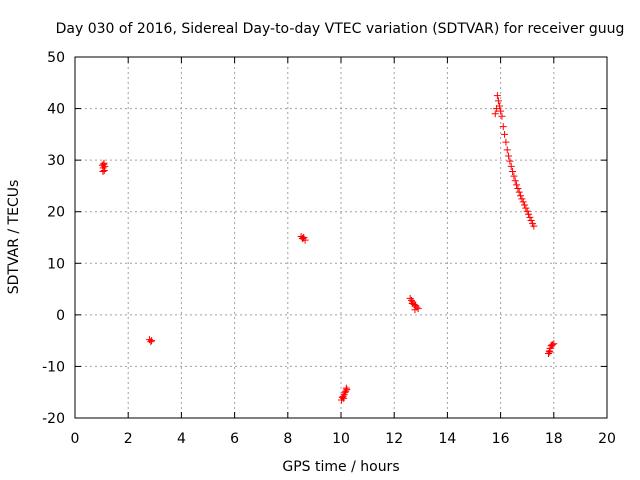 The height and width of the screenshot is (480, 640). I want to click on y-tick-label: 40, so click(56, 110).